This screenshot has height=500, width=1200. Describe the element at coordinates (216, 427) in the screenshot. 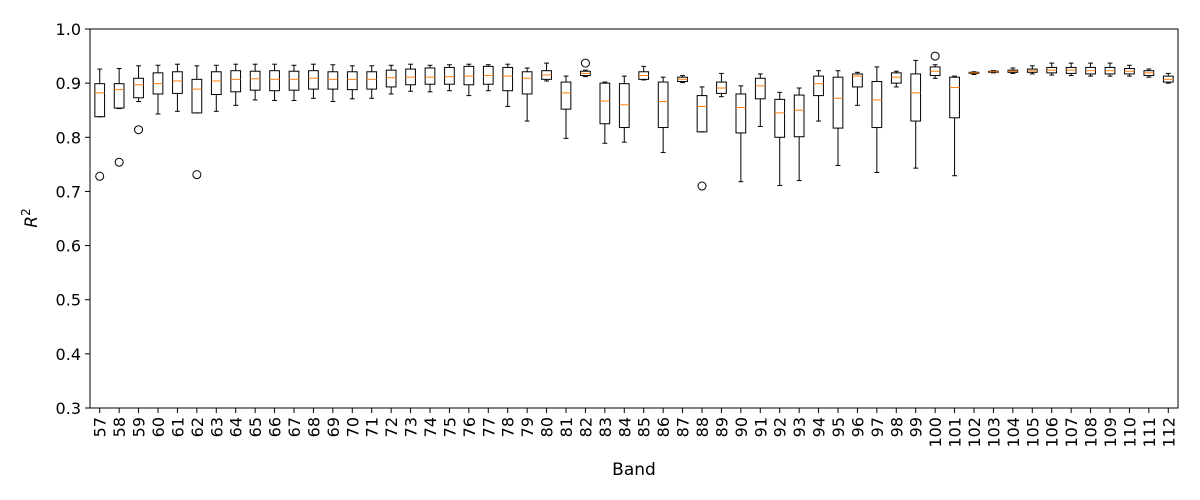

I see `x-tick-label: 63` at that location.